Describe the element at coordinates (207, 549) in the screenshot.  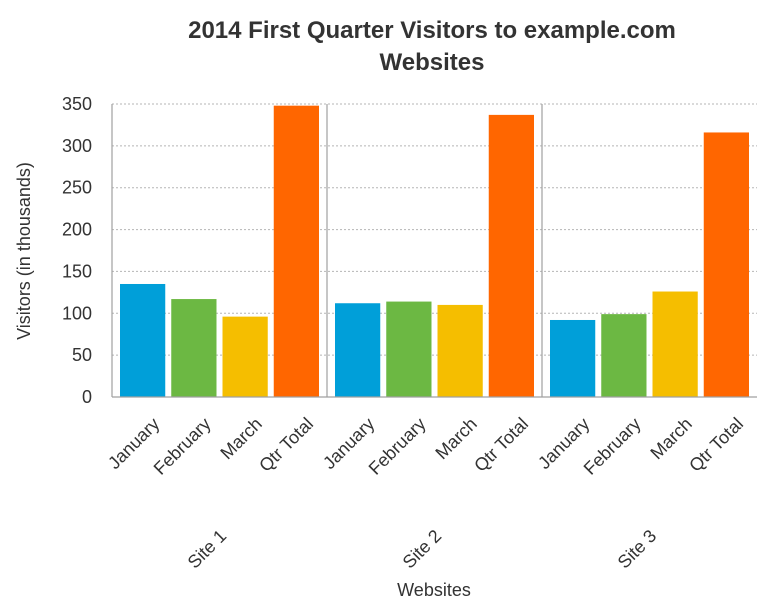
I see `x-group-label: Site 1` at that location.